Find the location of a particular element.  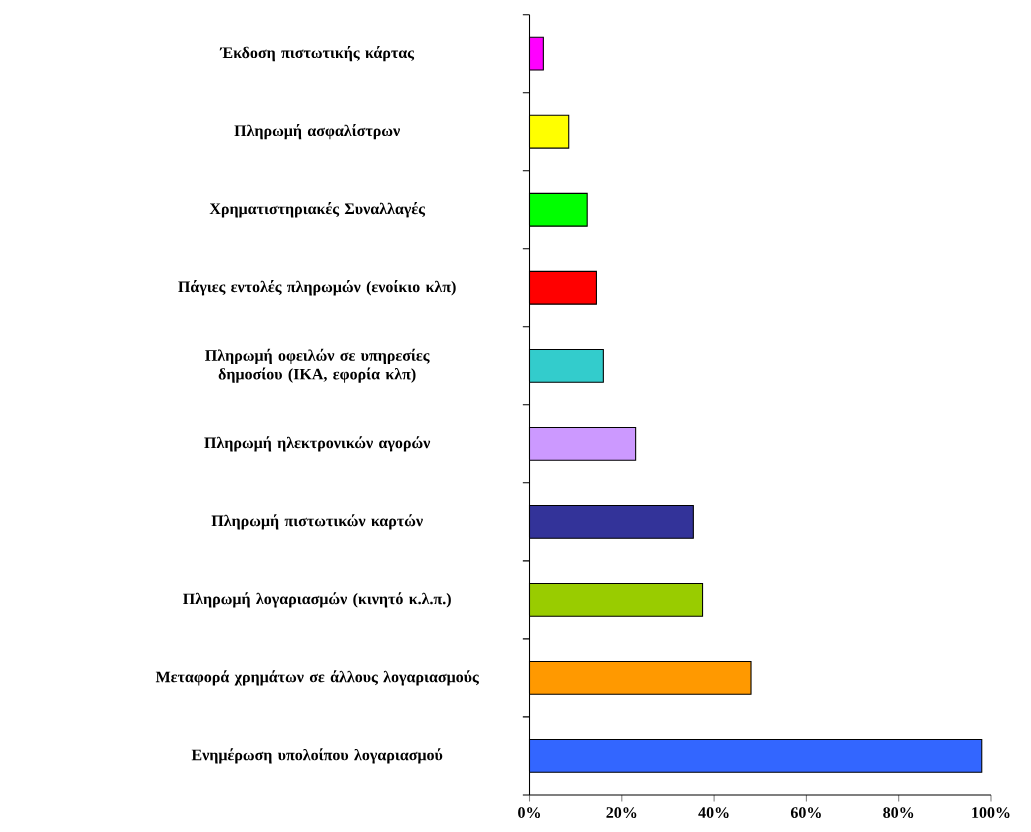

y-tick-label: Ενημέρωση υπολοίπου λογαριασμού is located at coordinates (317, 756).